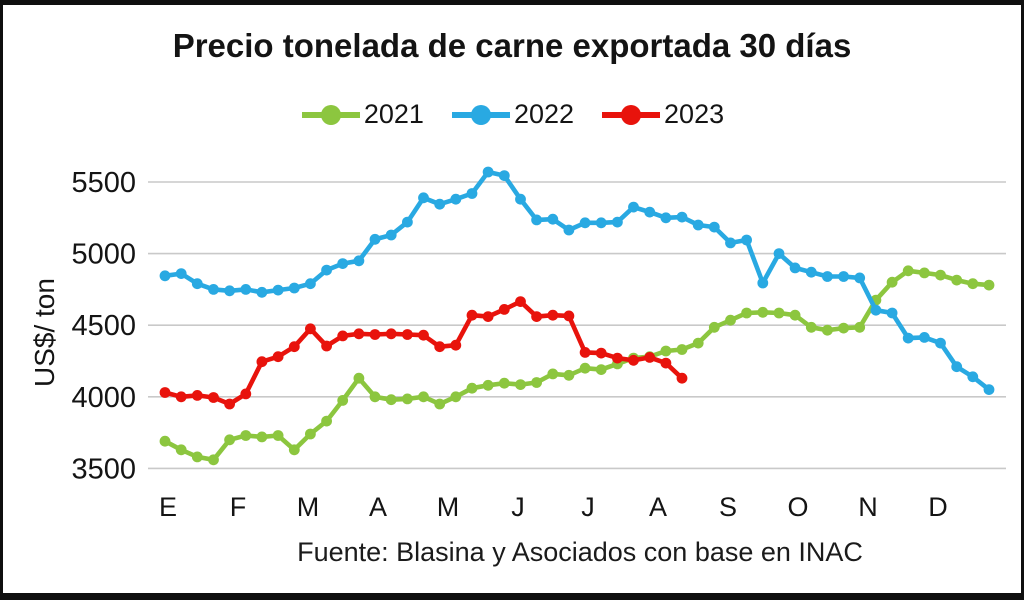  I want to click on y-tick-label: 5500, so click(103, 183).